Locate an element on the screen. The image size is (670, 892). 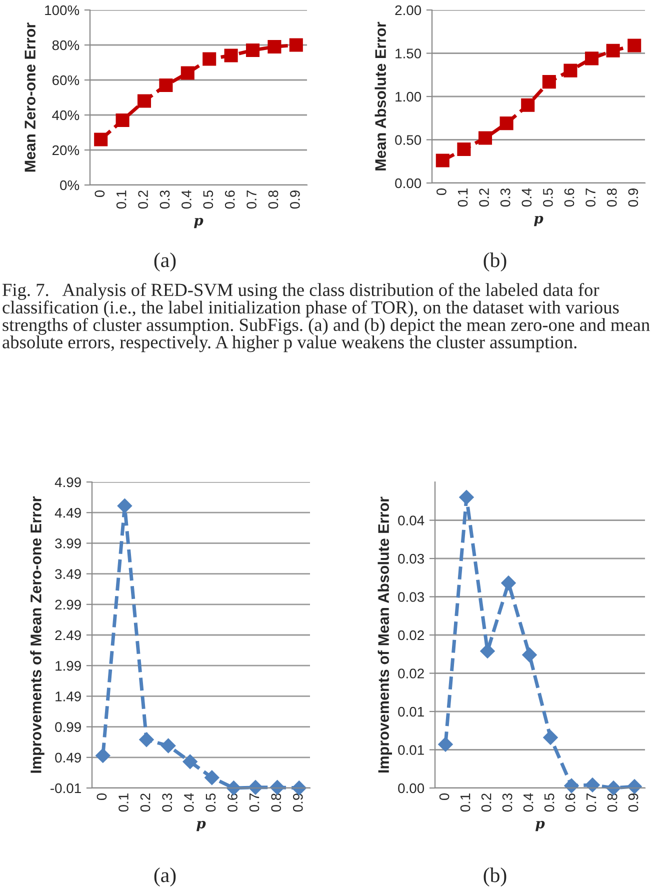
y-tick-label: 3.99 is located at coordinates (68, 543).